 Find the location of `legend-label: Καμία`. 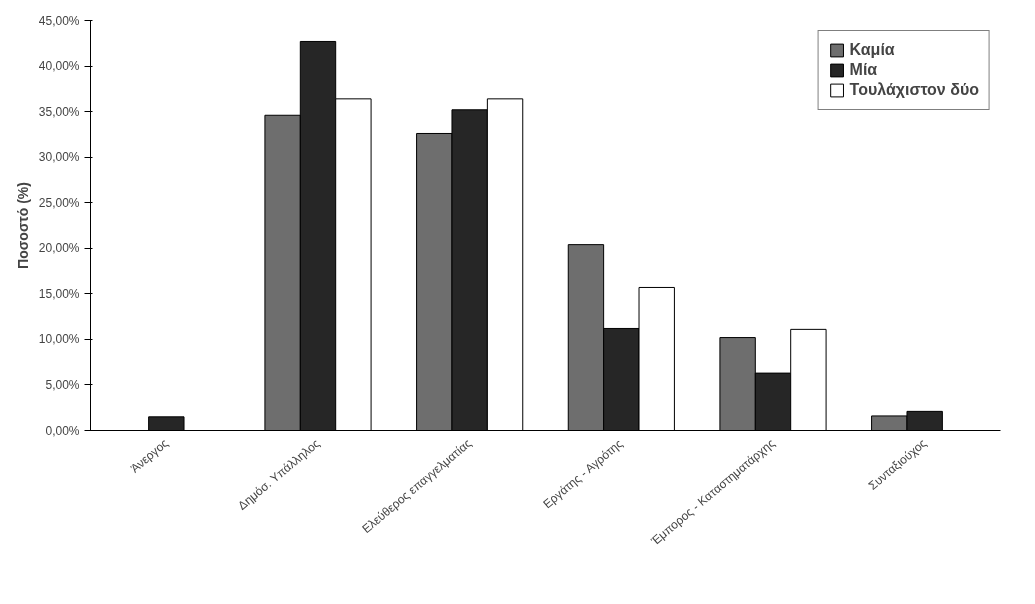

legend-label: Καμία is located at coordinates (872, 50).